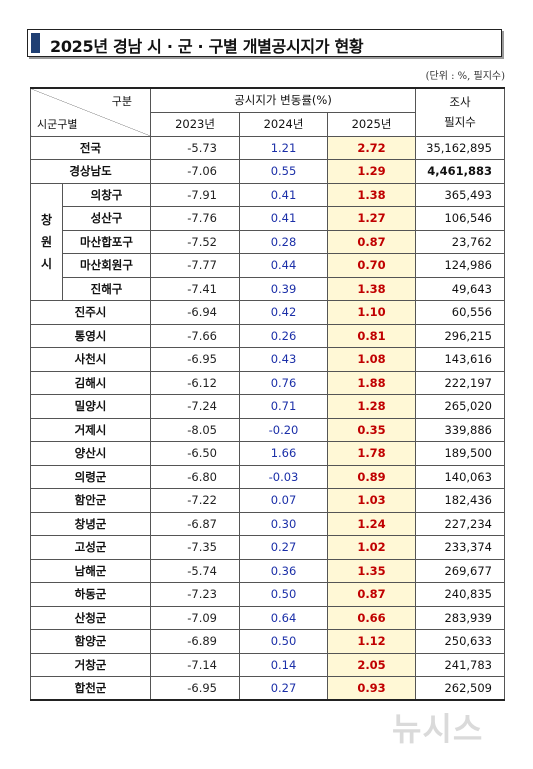 The height and width of the screenshot is (769, 533). I want to click on rate-2023: -7.24, so click(195, 406).